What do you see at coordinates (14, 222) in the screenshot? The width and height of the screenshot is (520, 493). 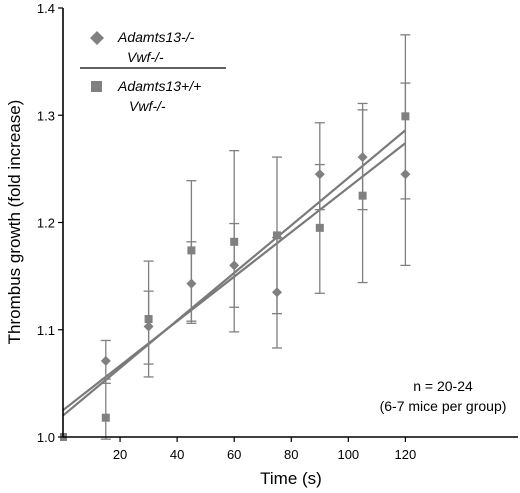 I see `y-axis-title: Thrombus growth (fold increase)` at bounding box center [14, 222].